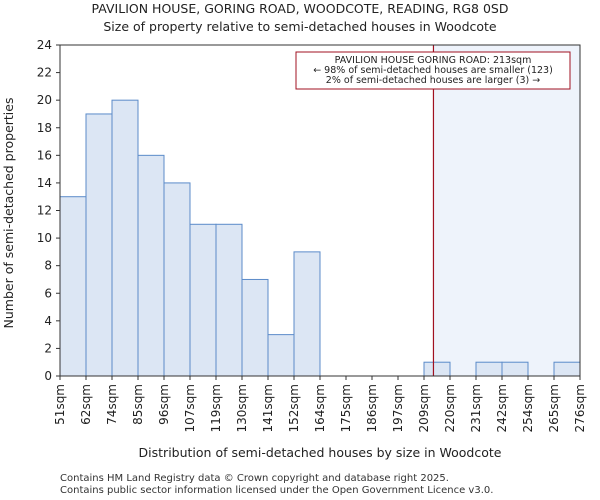 The height and width of the screenshot is (500, 600). What do you see at coordinates (48, 266) in the screenshot?
I see `y-tick-label: 8` at bounding box center [48, 266].